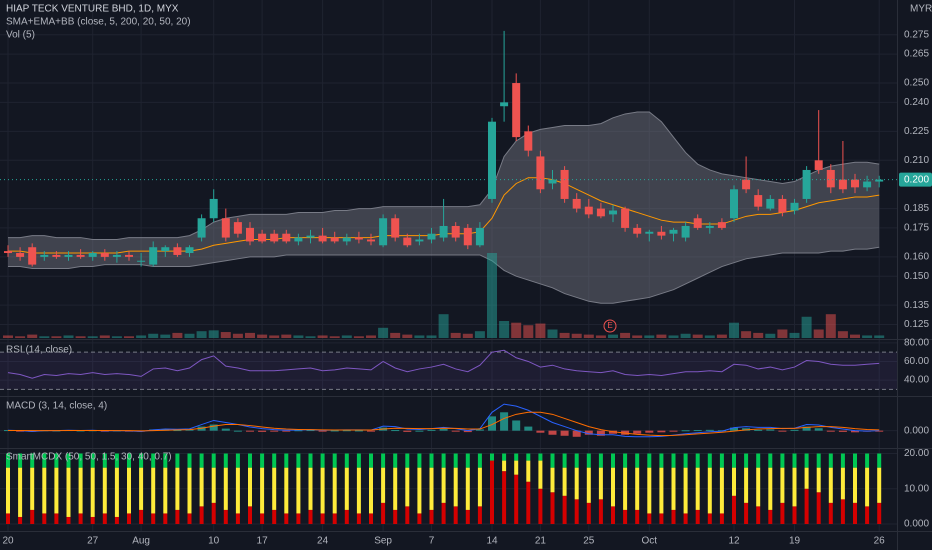  I want to click on y-tick-label: 0.150, so click(916, 276).